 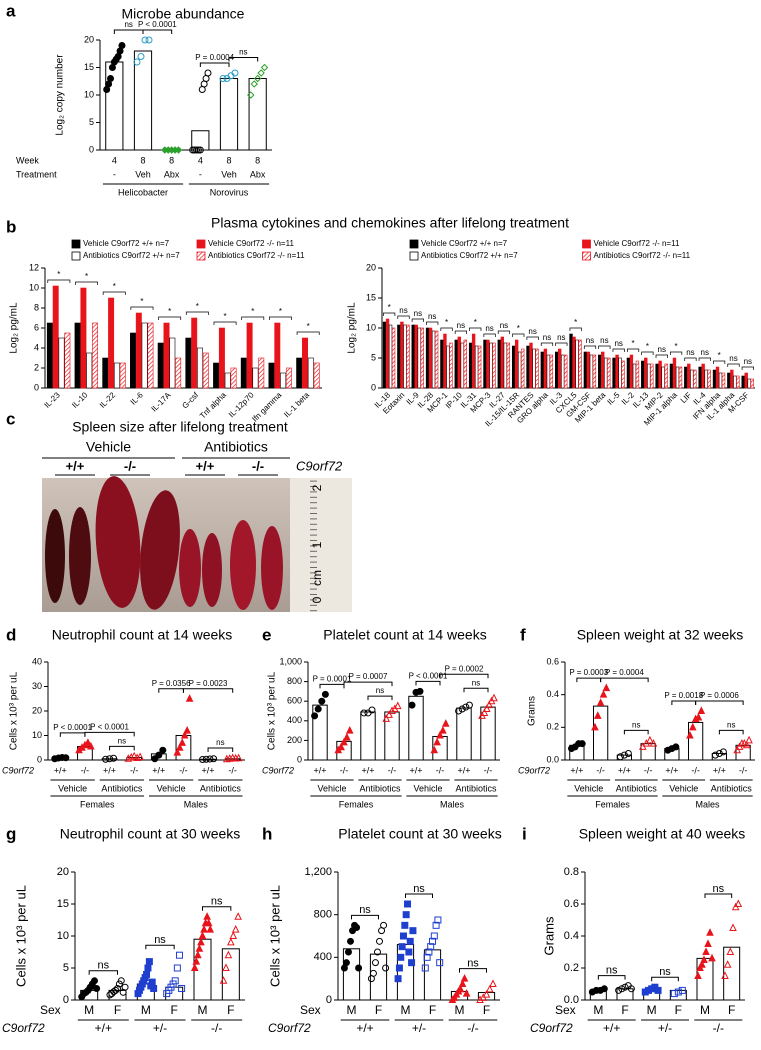 What do you see at coordinates (731, 1010) in the screenshot?
I see `x-tick-label: F` at bounding box center [731, 1010].